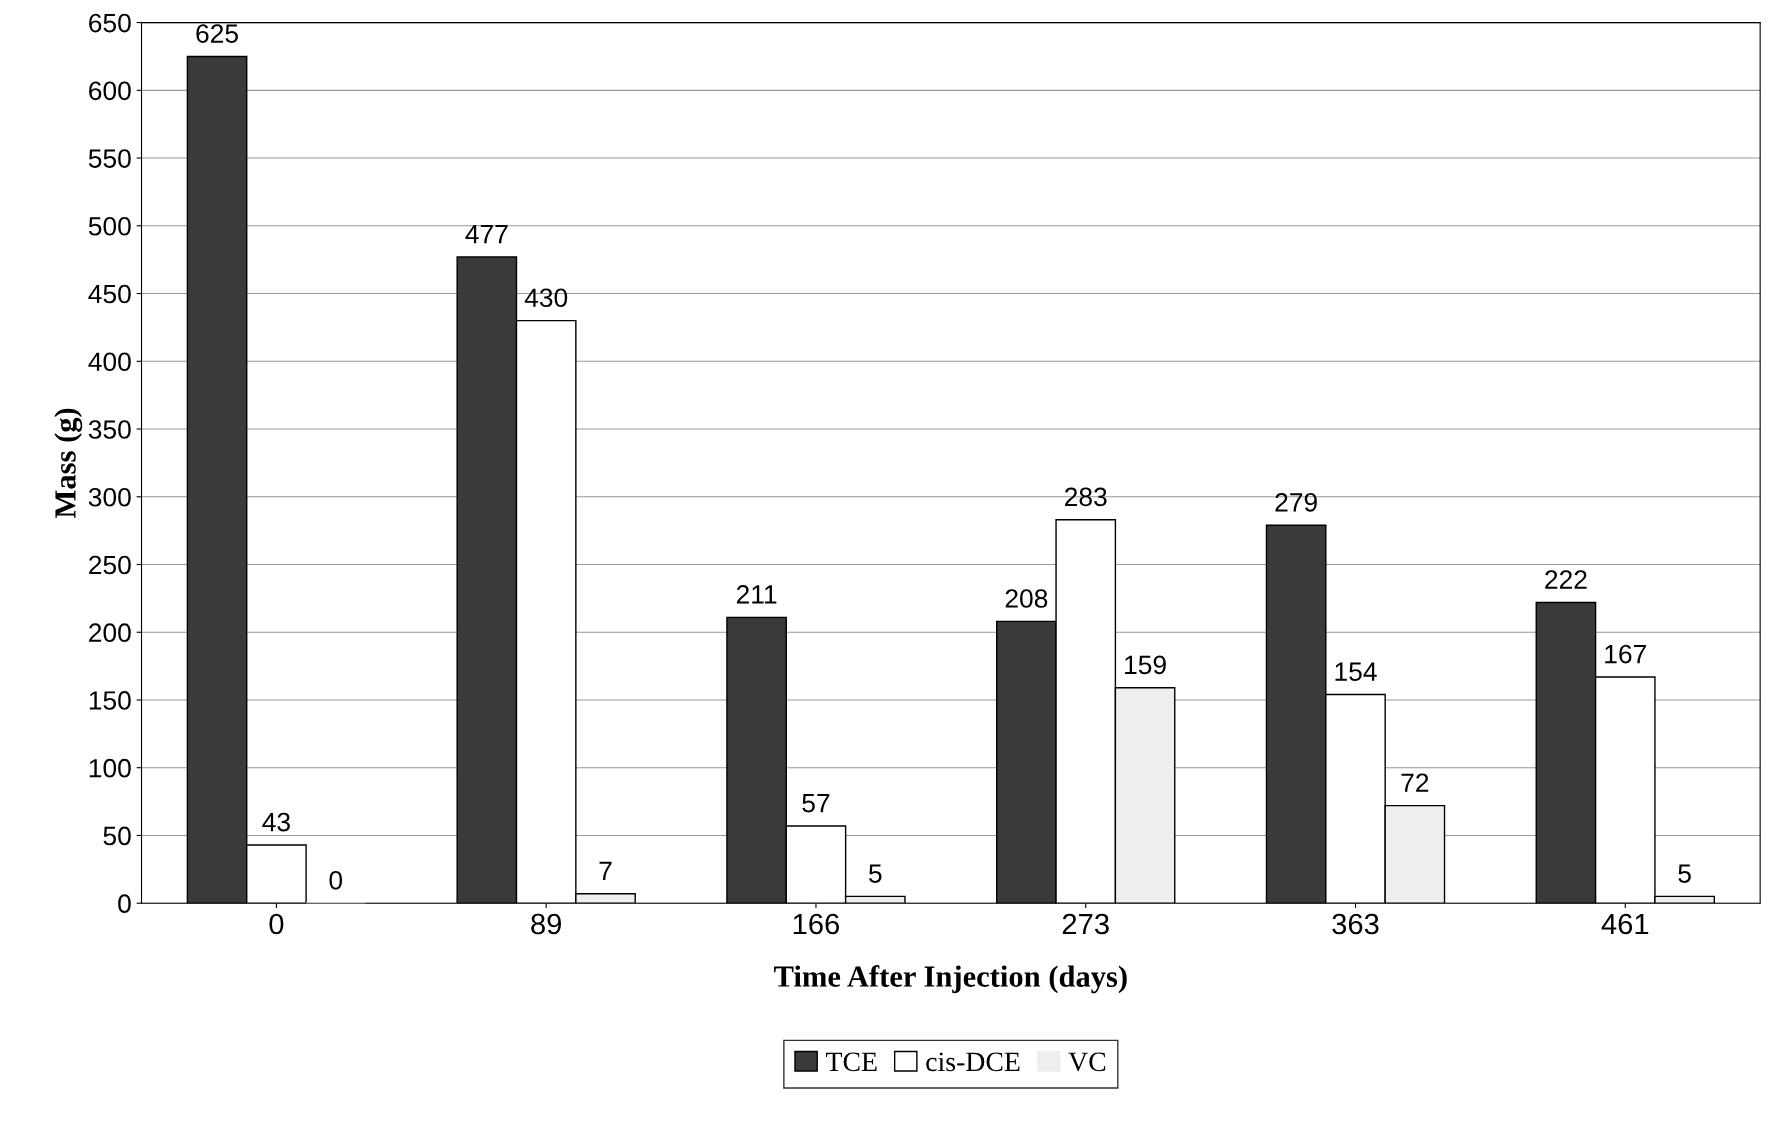 This screenshot has width=1769, height=1129. Describe the element at coordinates (217, 33) in the screenshot. I see `data-label: 625` at that location.